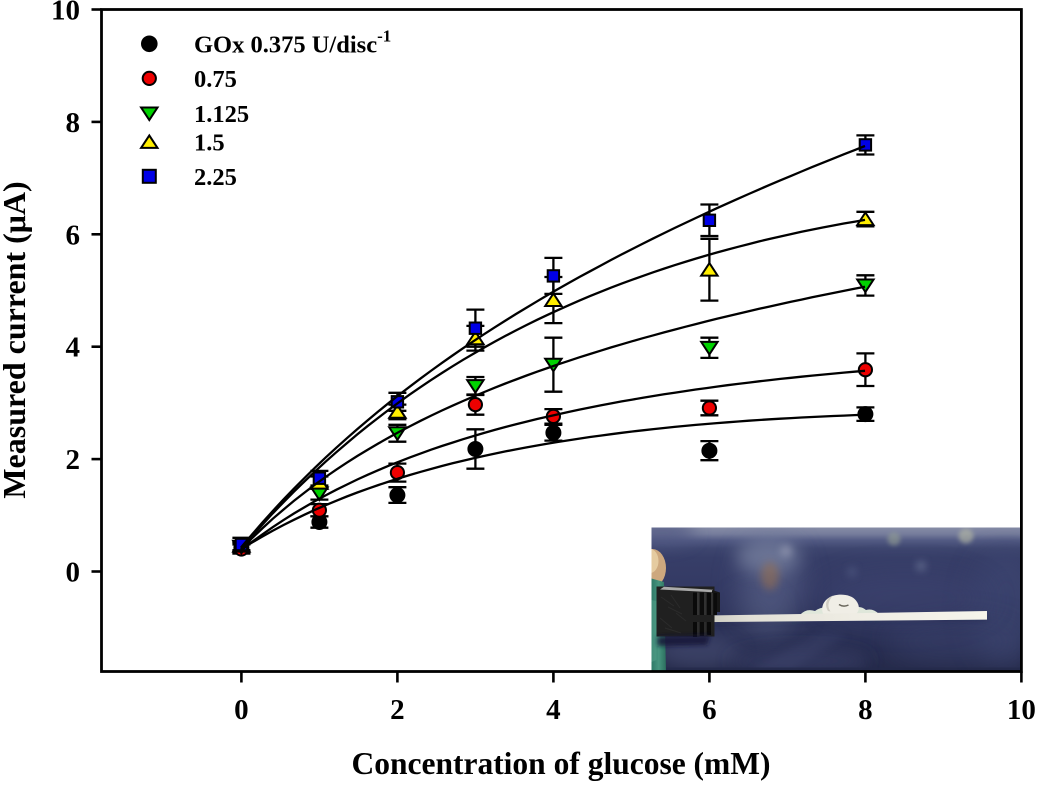  What do you see at coordinates (560, 763) in the screenshot?
I see `svg-text: Concentration of glucose (mM)` at bounding box center [560, 763].